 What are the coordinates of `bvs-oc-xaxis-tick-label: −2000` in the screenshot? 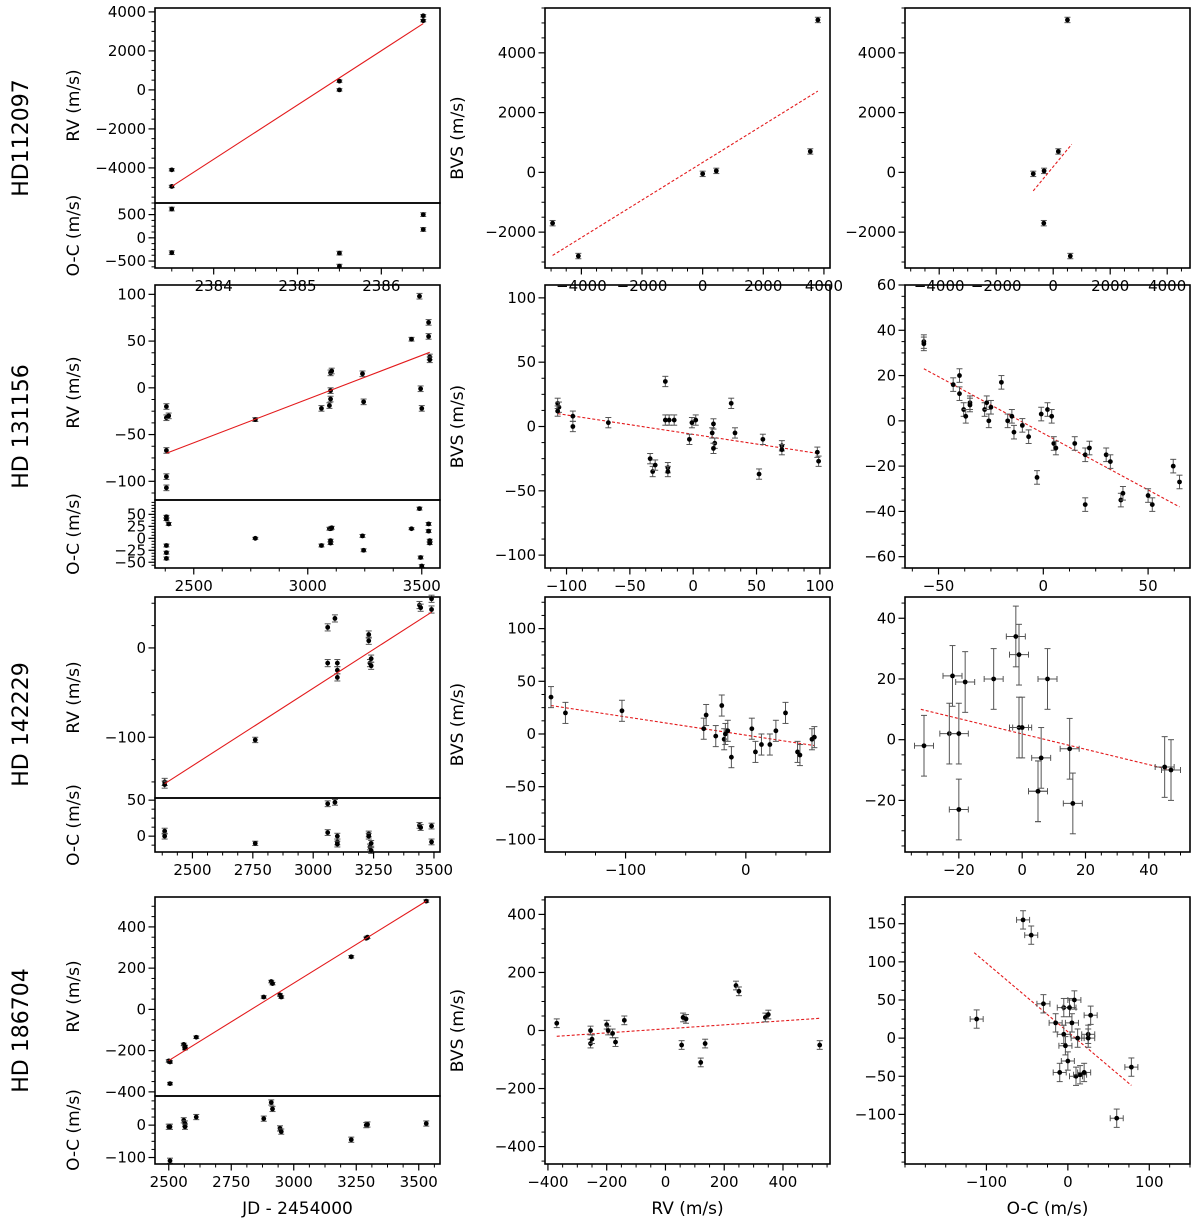 It's located at (996, 286).